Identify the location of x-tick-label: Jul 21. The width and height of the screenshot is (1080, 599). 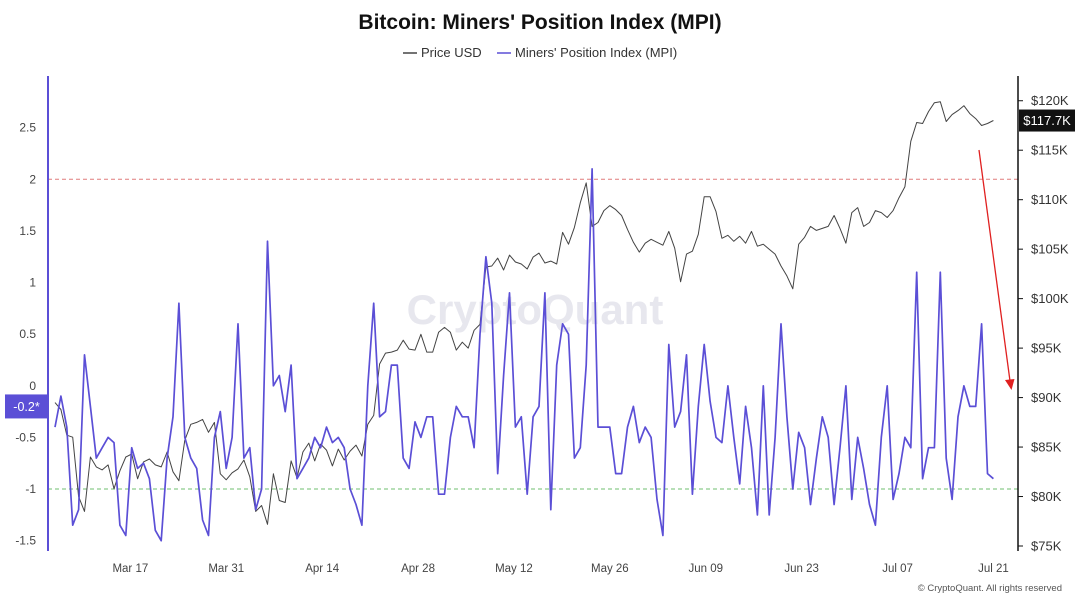
(993, 569).